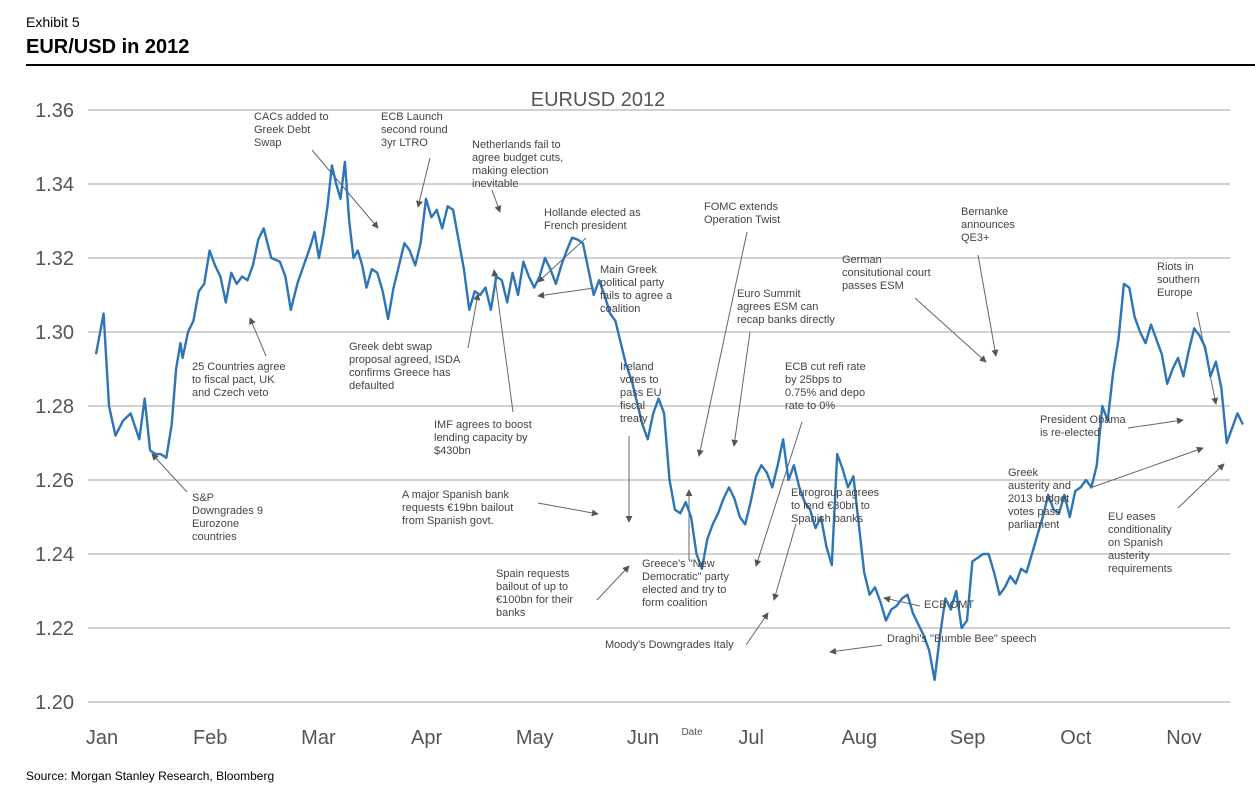 Image resolution: width=1255 pixels, height=803 pixels. What do you see at coordinates (592, 213) in the screenshot?
I see `annotation-line: Hollande elected as` at bounding box center [592, 213].